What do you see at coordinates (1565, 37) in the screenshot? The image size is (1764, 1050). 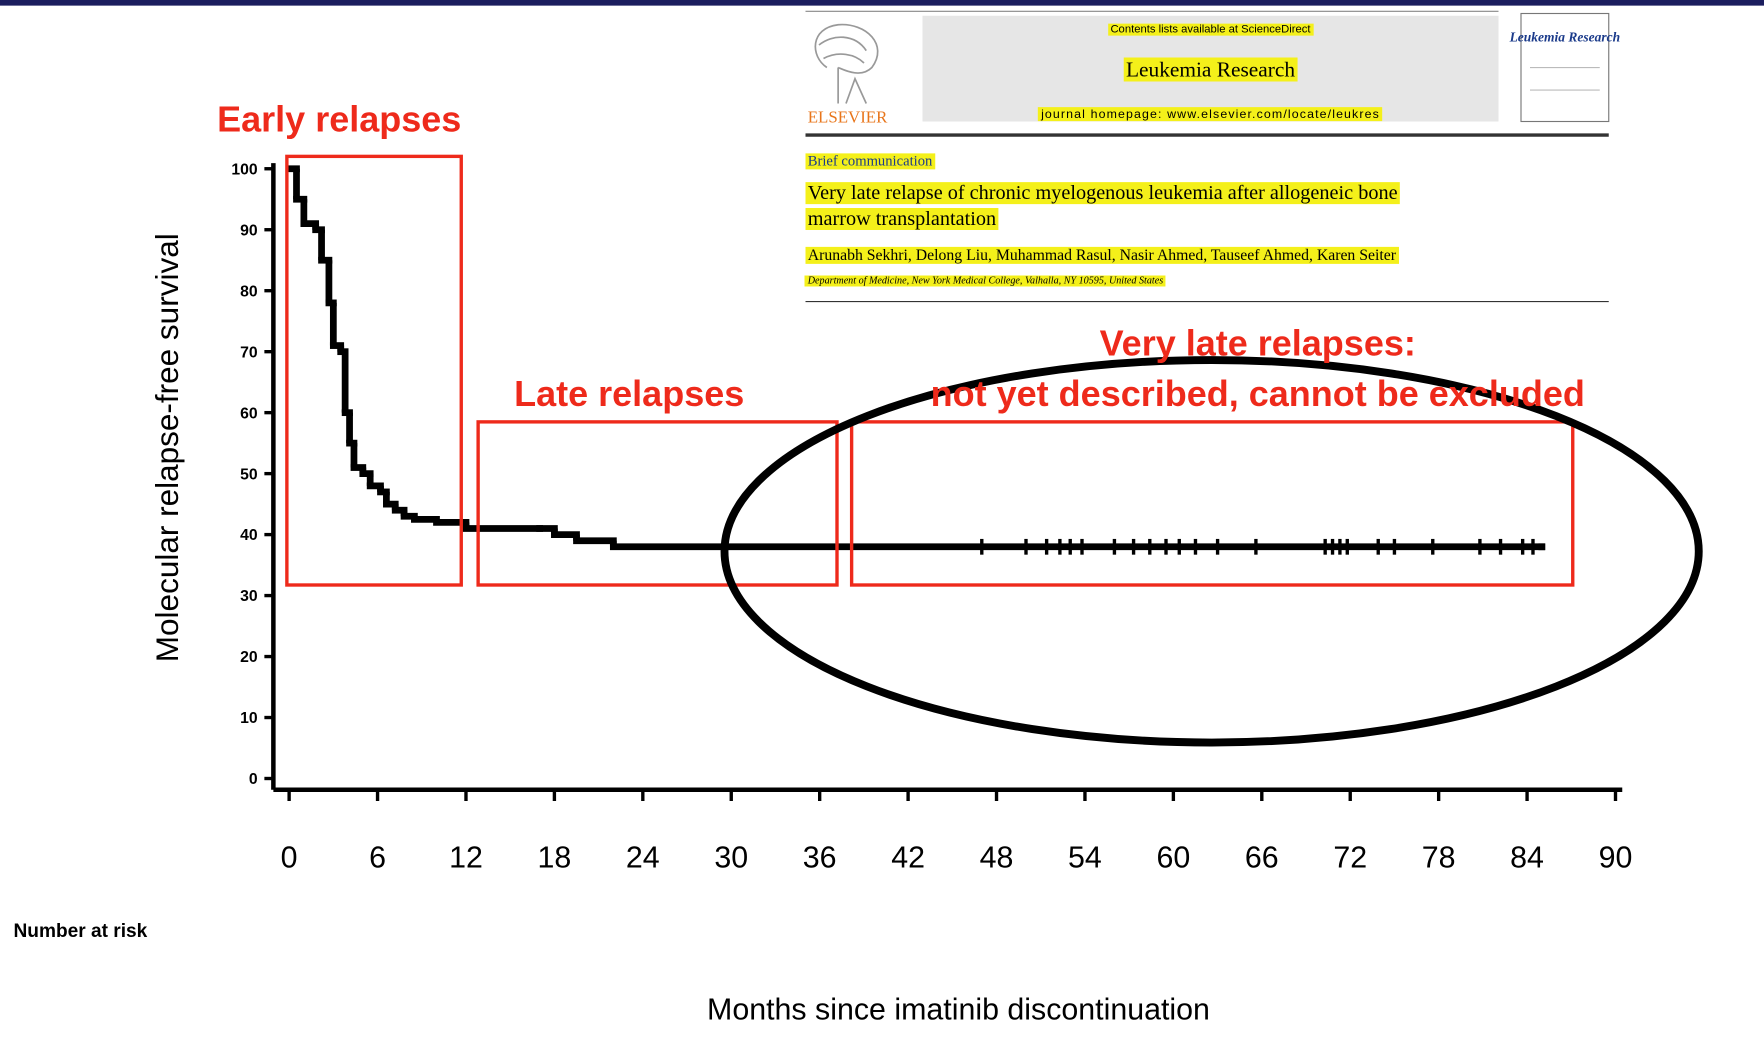 I see `cover-title: Leukemia Research` at bounding box center [1565, 37].